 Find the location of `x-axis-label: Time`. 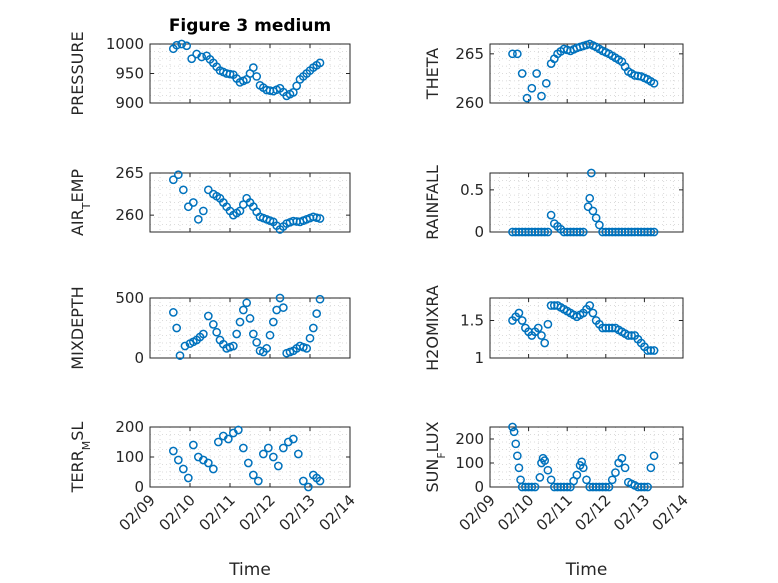

x-axis-label: Time is located at coordinates (249, 570).